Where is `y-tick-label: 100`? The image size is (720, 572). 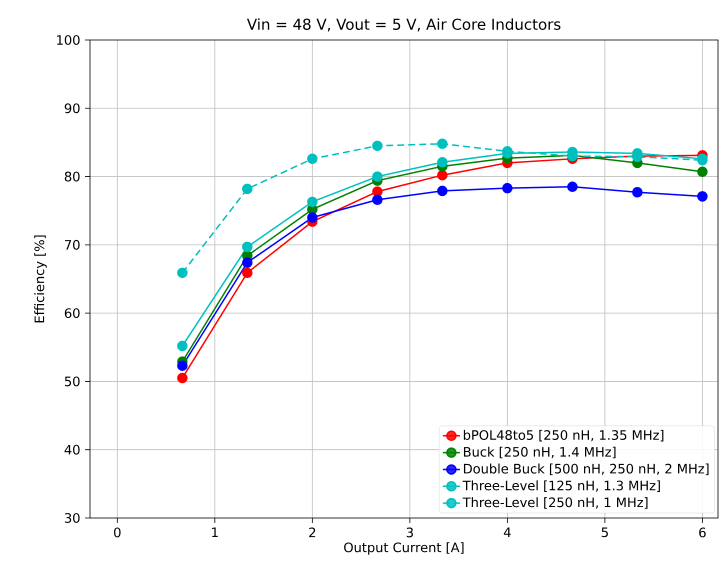
y-tick-label: 100 is located at coordinates (68, 40).